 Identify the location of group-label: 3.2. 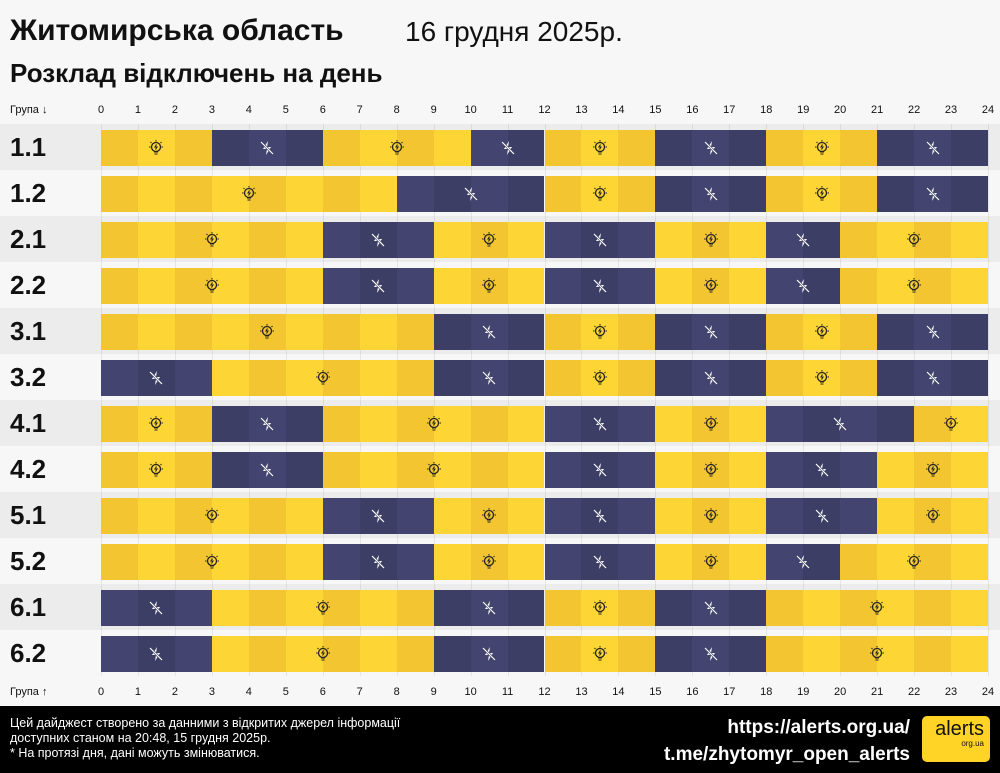
(28, 377).